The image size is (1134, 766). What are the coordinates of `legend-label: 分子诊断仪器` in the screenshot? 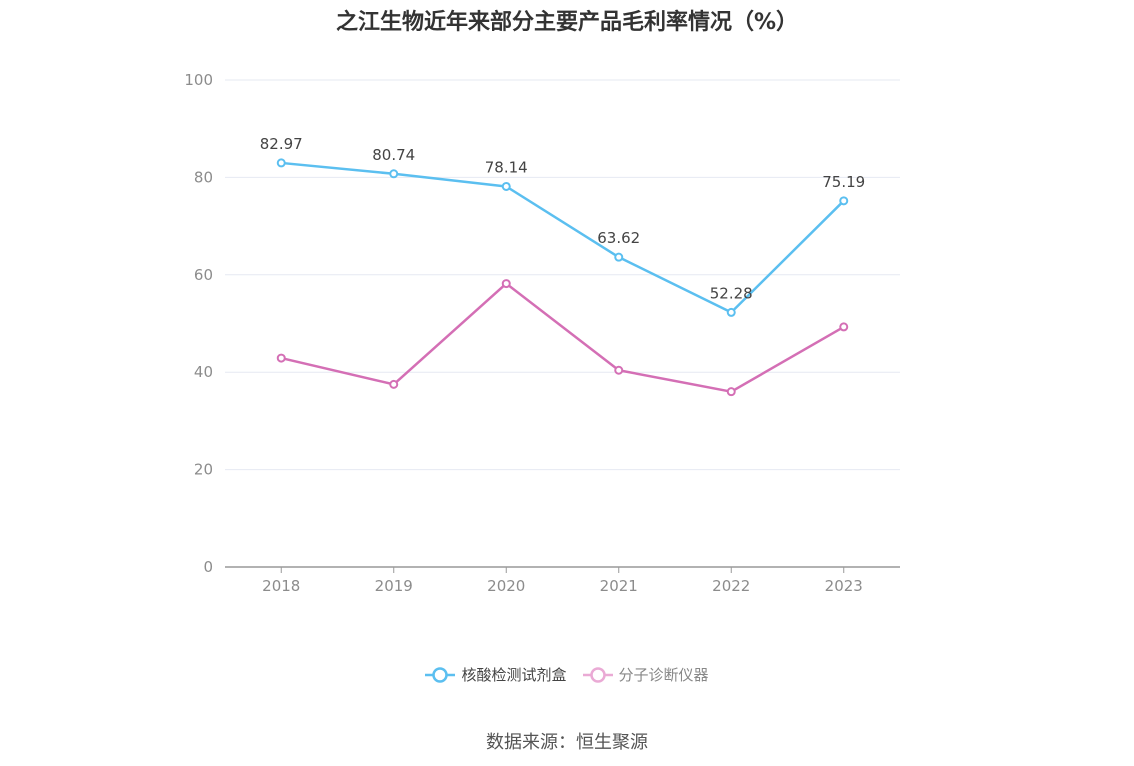 It's located at (663, 675).